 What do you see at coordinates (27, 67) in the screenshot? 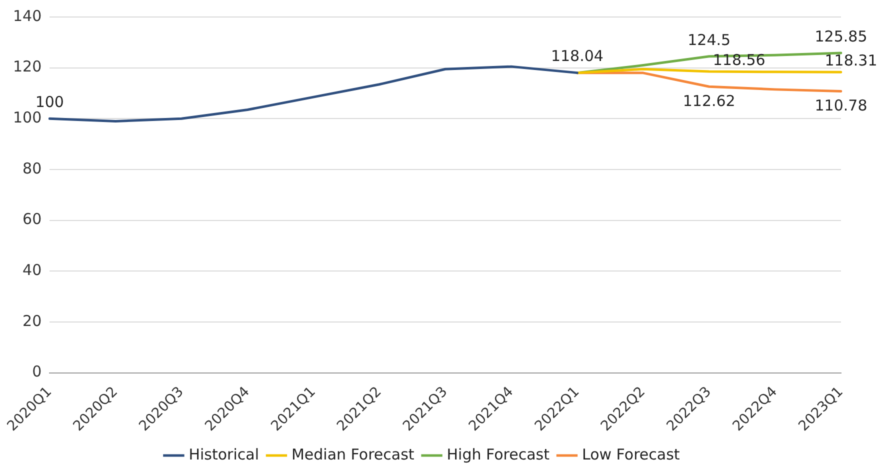
I see `y-tick-label: 120` at bounding box center [27, 67].